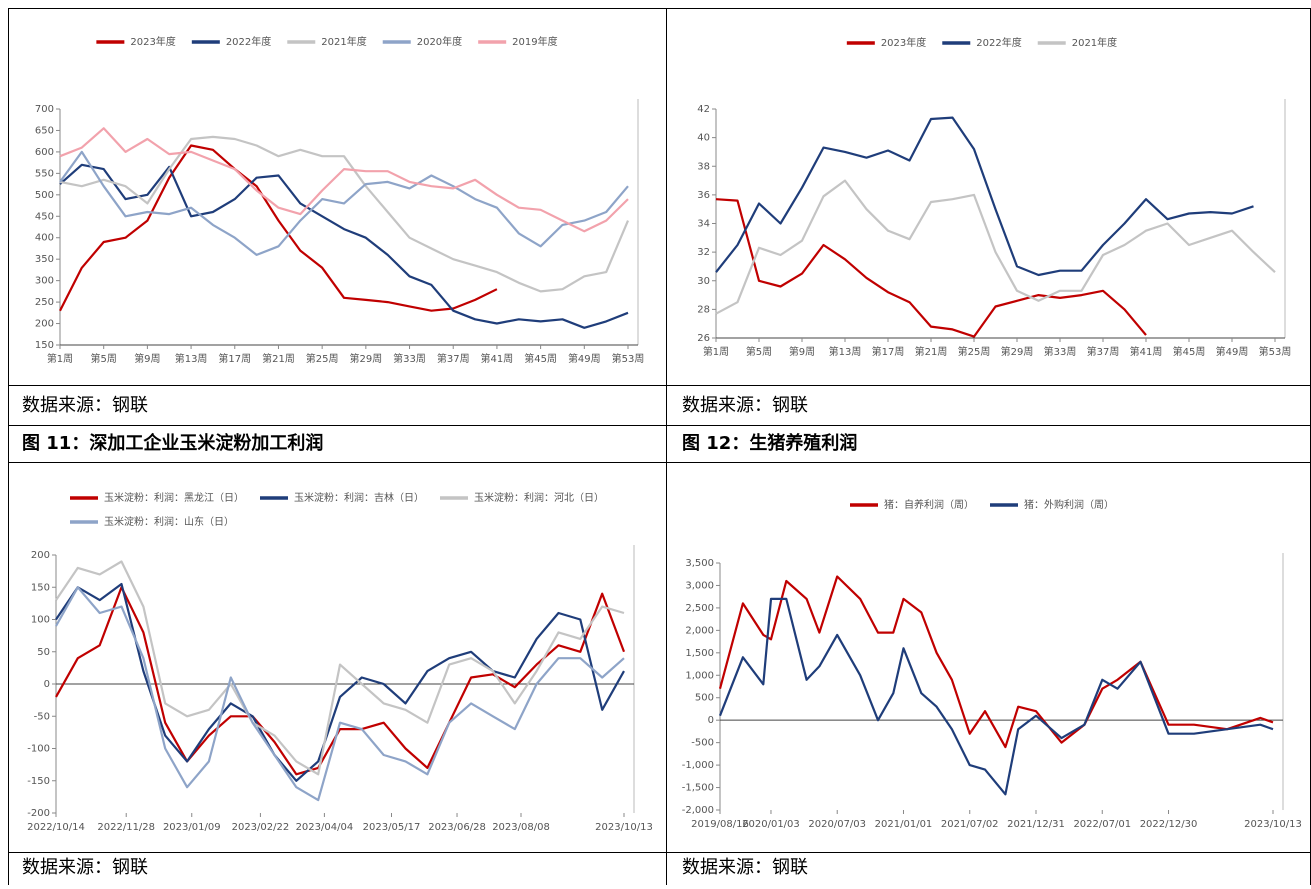 This screenshot has width=1311, height=889. What do you see at coordinates (929, 504) in the screenshot?
I see `legend-label: 猪：自养利润（周）` at bounding box center [929, 504].